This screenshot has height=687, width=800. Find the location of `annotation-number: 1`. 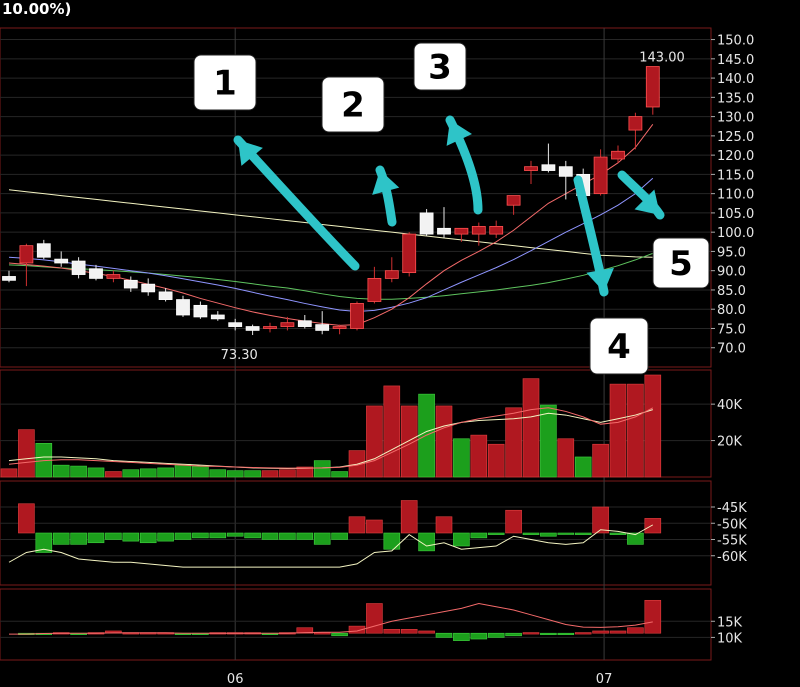

annotation-number: 1 is located at coordinates (225, 84).